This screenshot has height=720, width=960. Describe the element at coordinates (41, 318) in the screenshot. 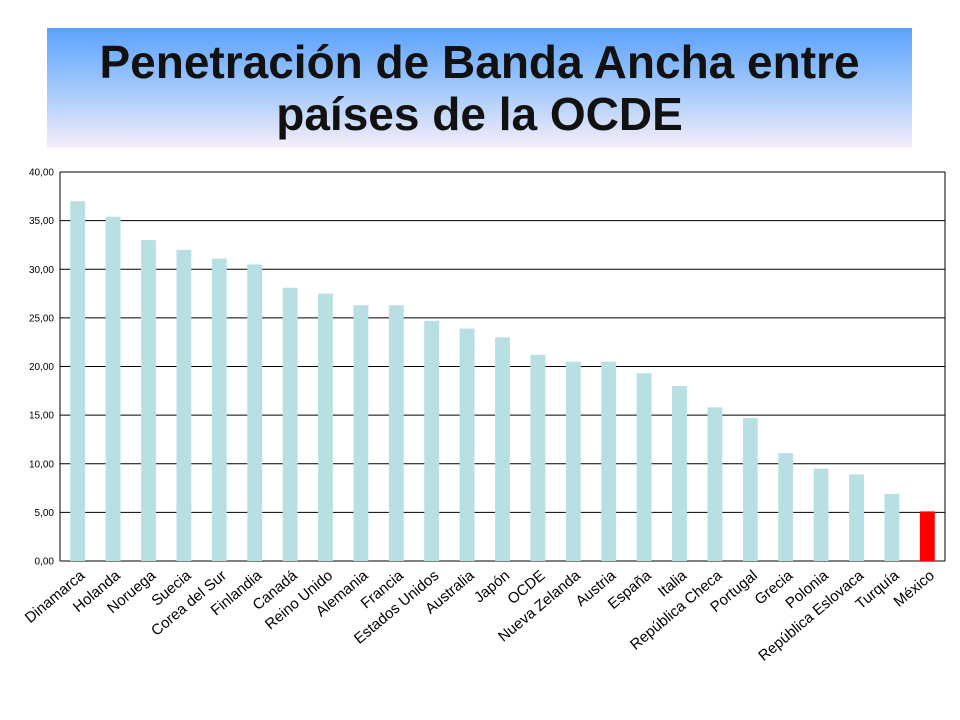

I see `y-tick-label: 25,00` at that location.